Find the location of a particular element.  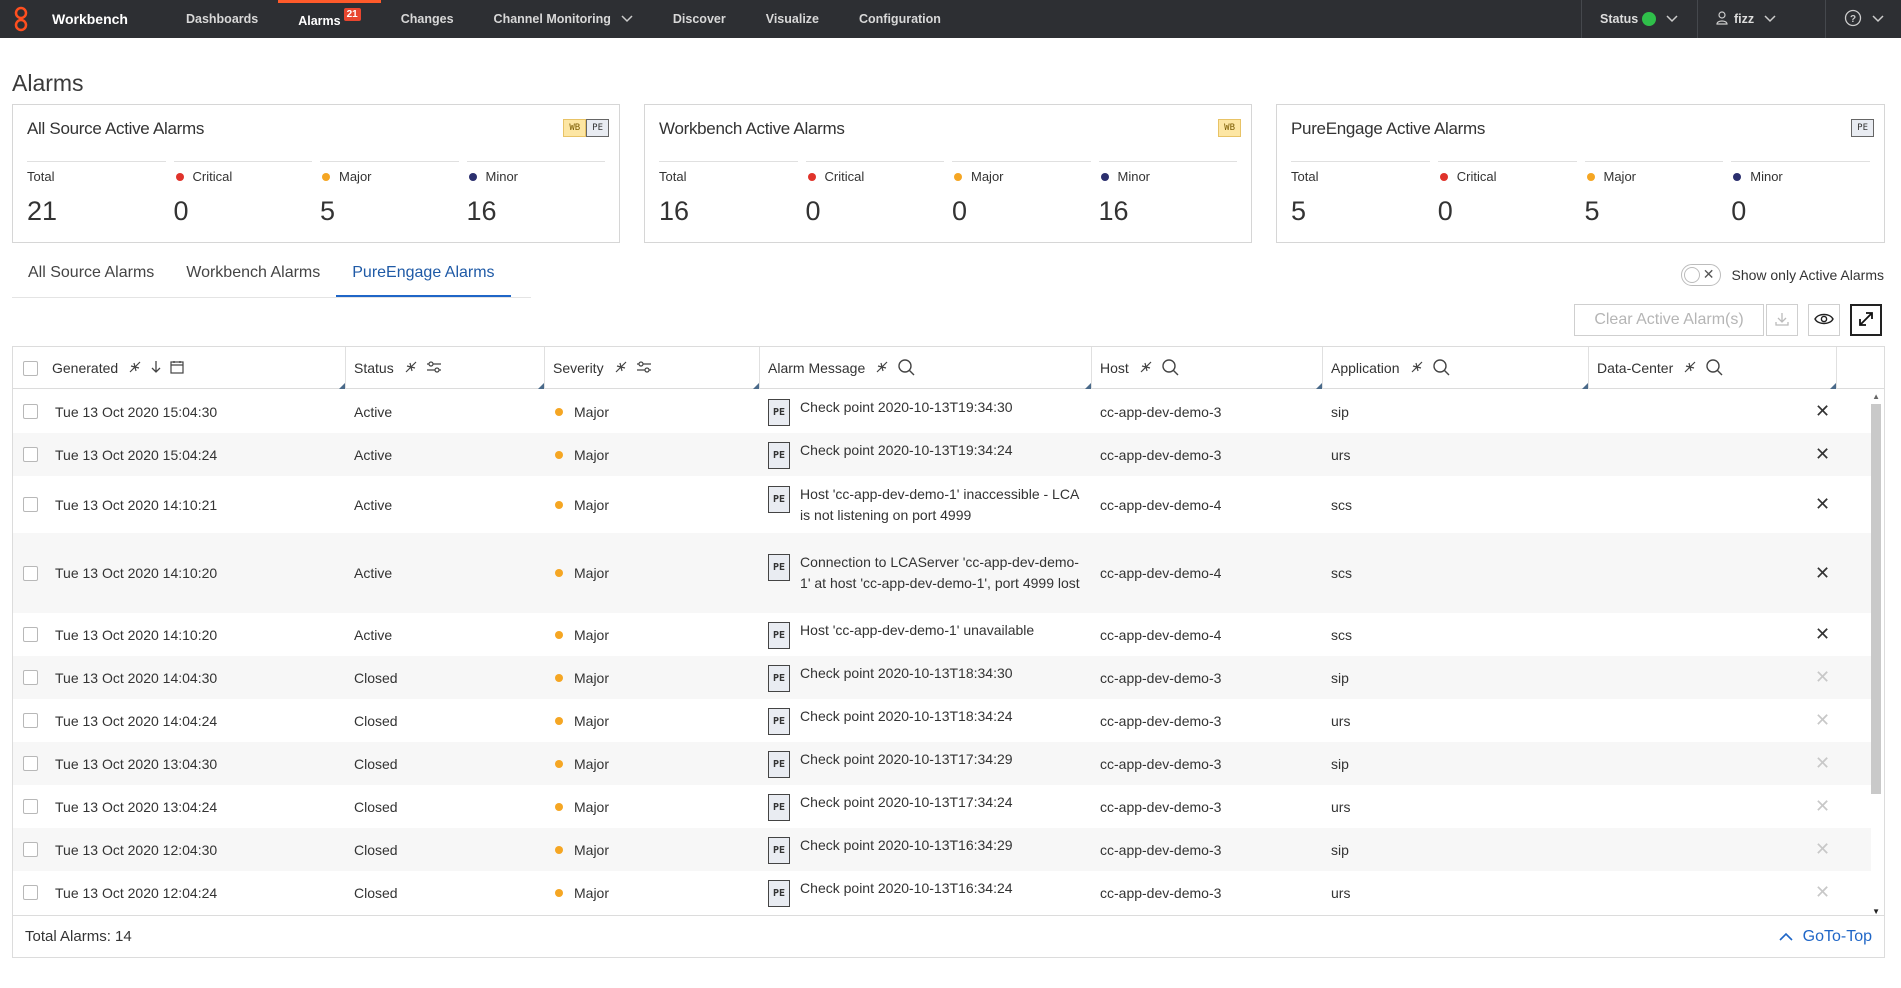

application-cell: scs is located at coordinates (1341, 573).